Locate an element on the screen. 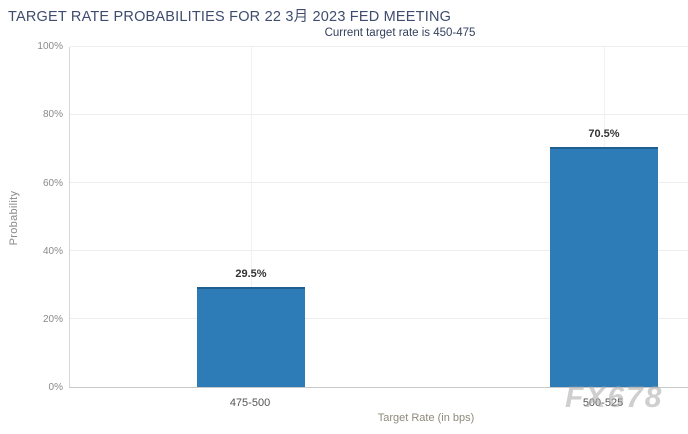  bar-group-500-525: 70.5% is located at coordinates (604, 217).